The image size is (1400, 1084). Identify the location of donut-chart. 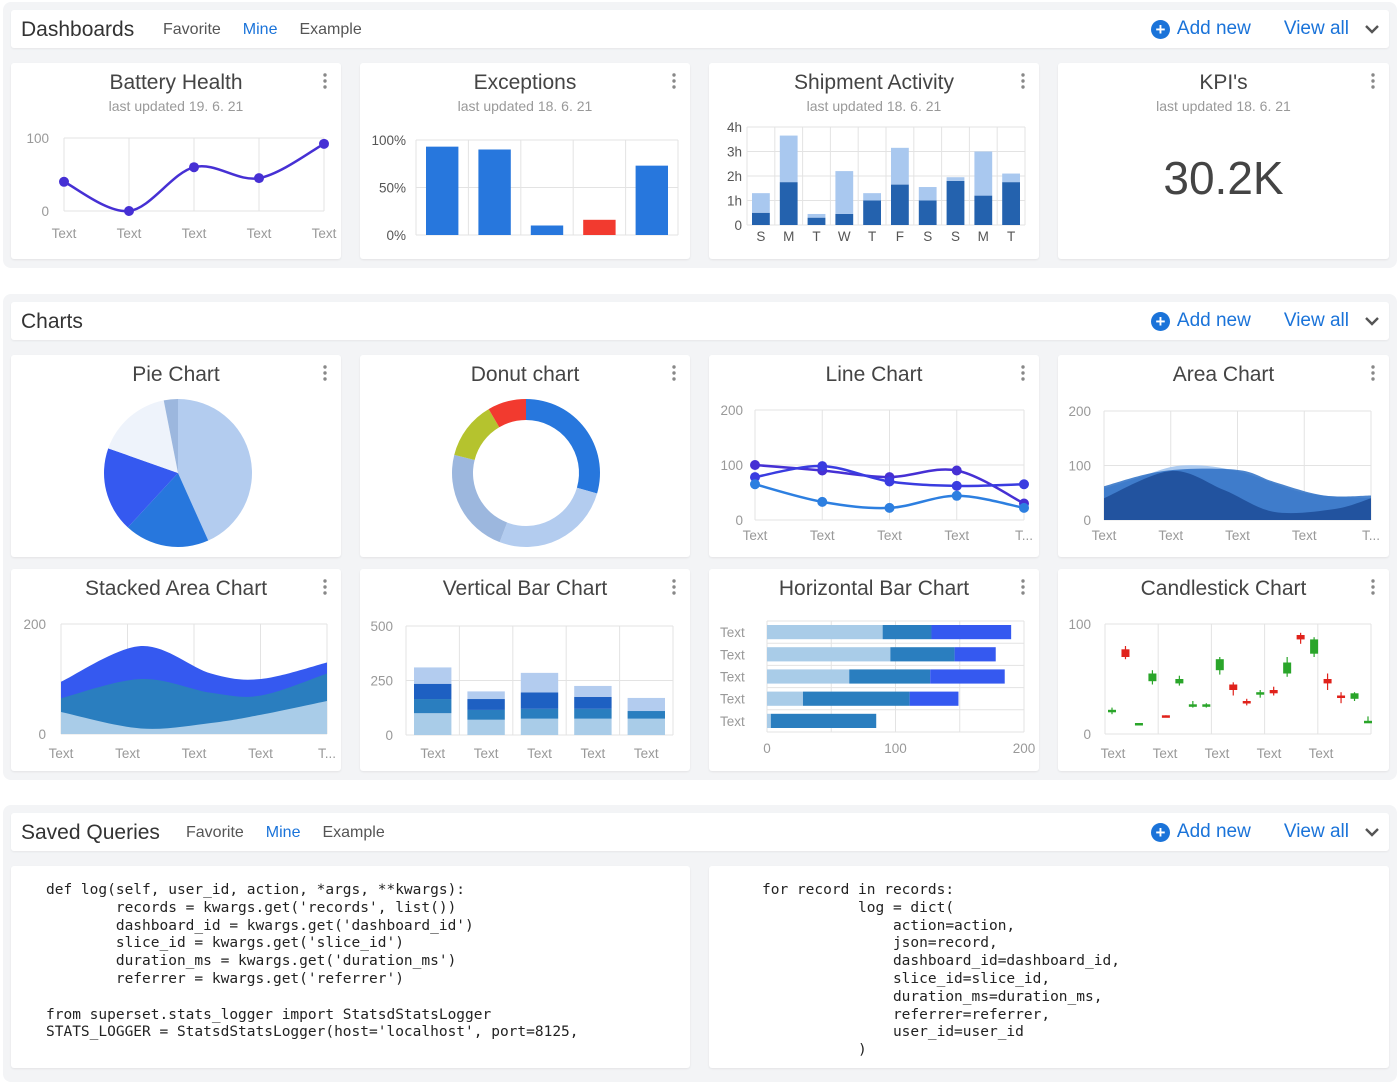
(526, 473).